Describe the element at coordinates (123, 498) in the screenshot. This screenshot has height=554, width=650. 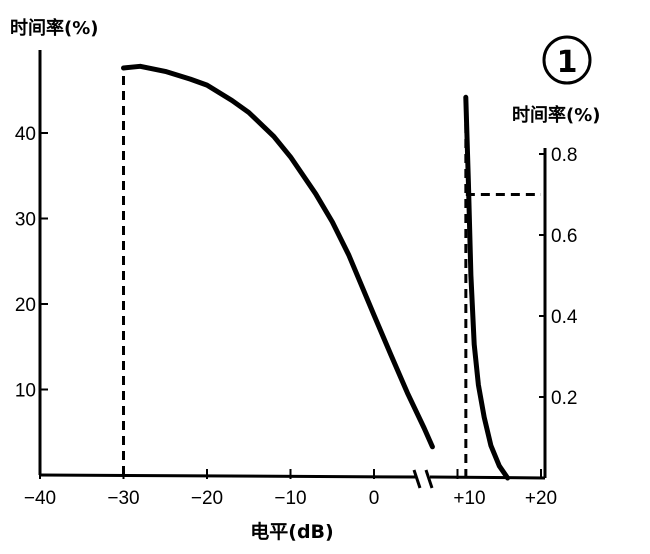
I see `x-tick-label: −30` at that location.